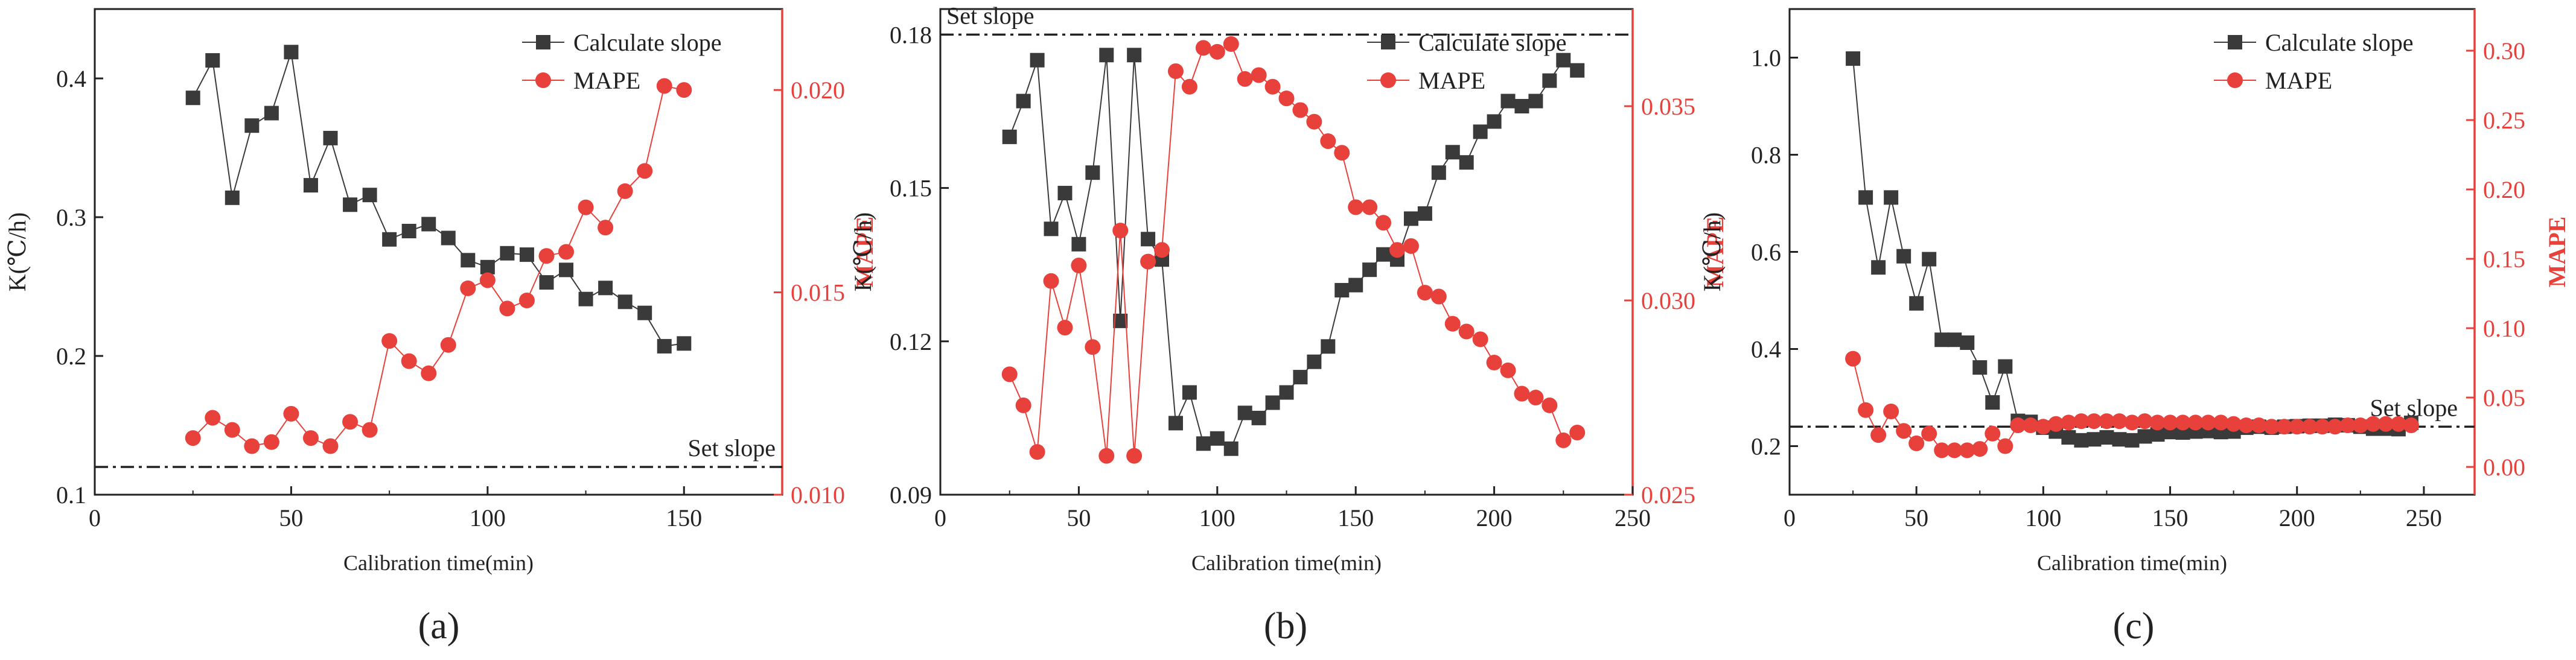 Image resolution: width=2576 pixels, height=660 pixels. I want to click on panel-label: (a), so click(439, 626).